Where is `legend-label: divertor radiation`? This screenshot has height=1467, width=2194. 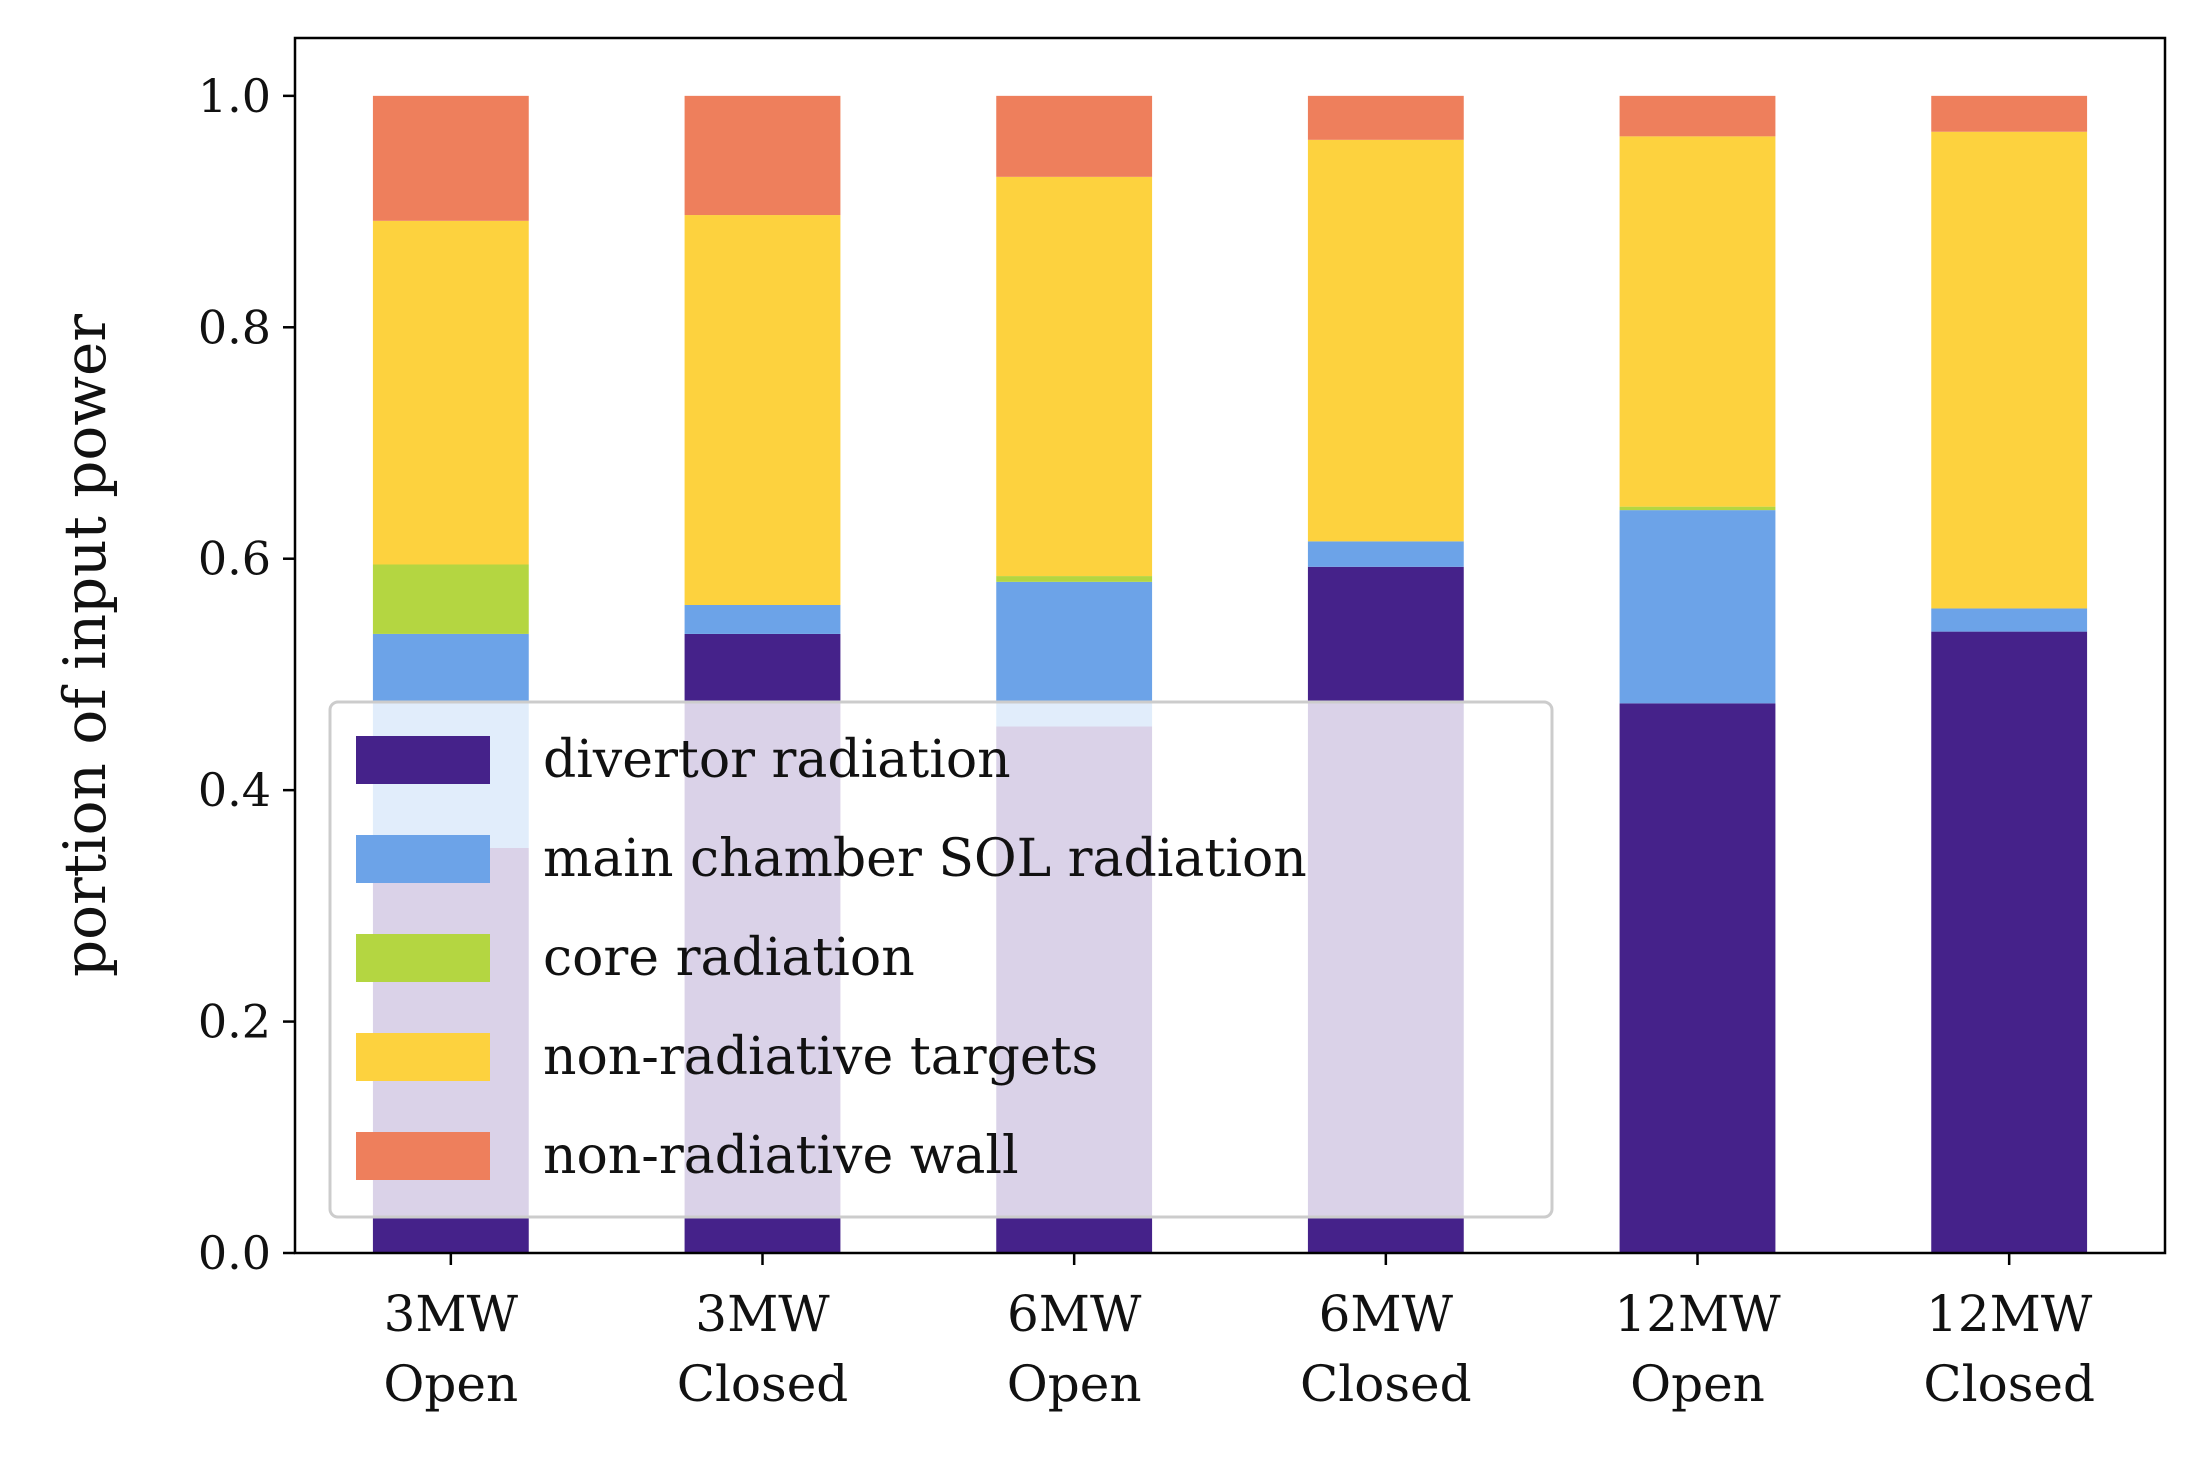
legend-label: divertor radiation is located at coordinates (777, 760).